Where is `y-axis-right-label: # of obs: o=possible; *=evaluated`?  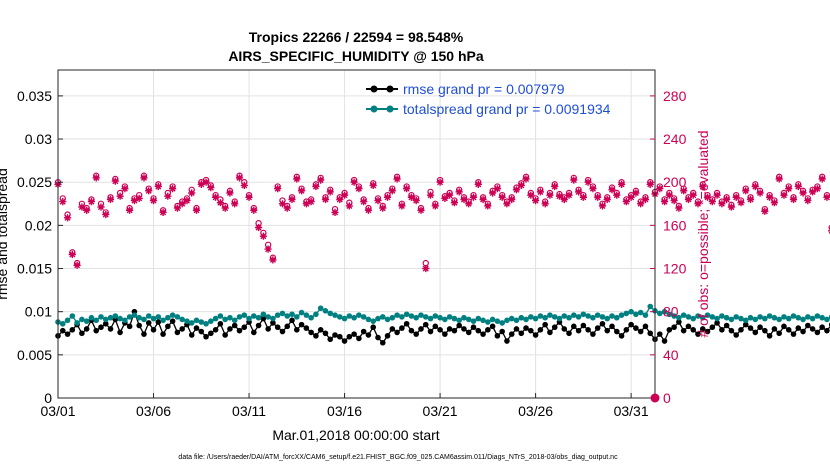 y-axis-right-label: # of obs: o=possible; *=evaluated is located at coordinates (703, 233).